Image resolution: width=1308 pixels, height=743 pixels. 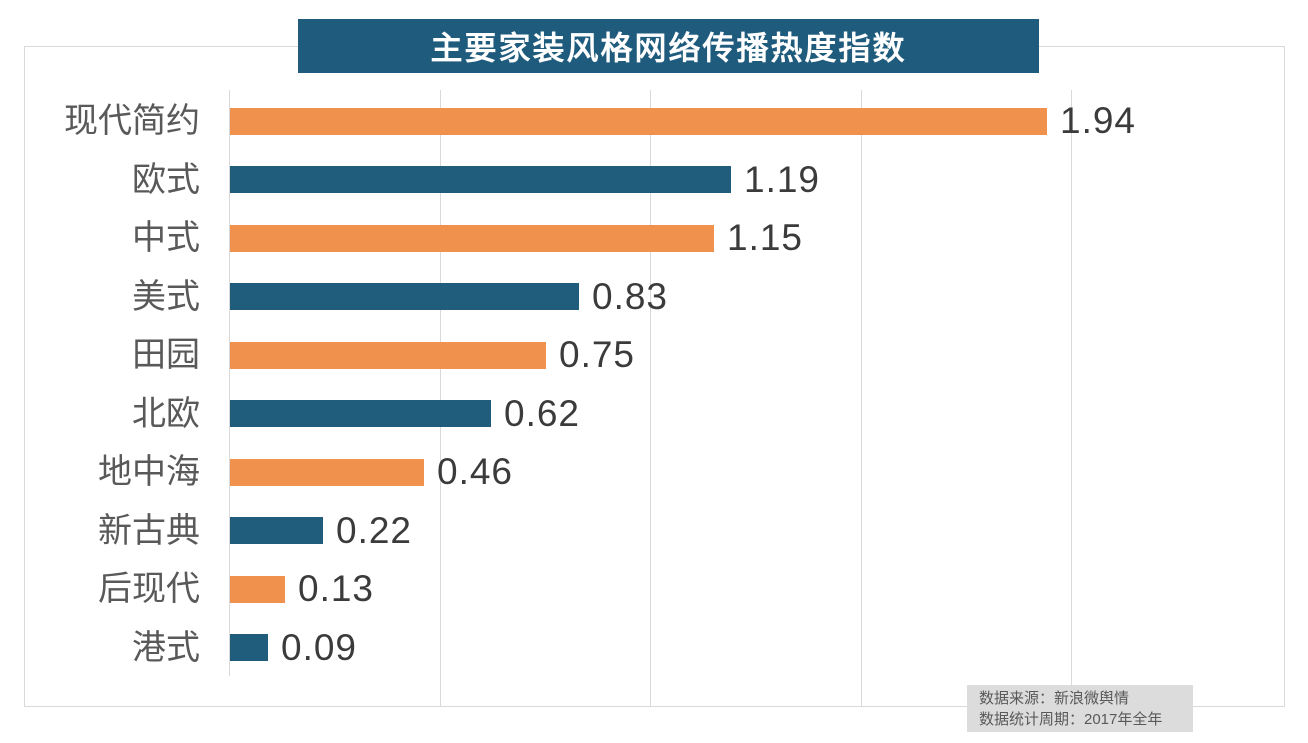 What do you see at coordinates (336, 588) in the screenshot?
I see `value-label: 0.13` at bounding box center [336, 588].